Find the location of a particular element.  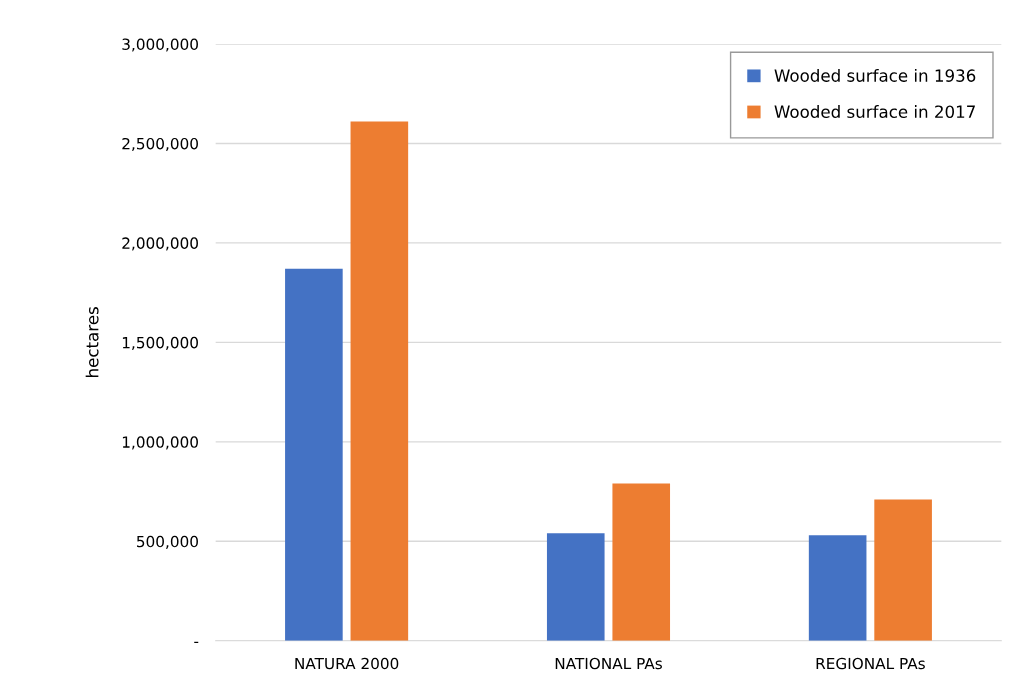

y-axis-title: hectares is located at coordinates (92, 342).